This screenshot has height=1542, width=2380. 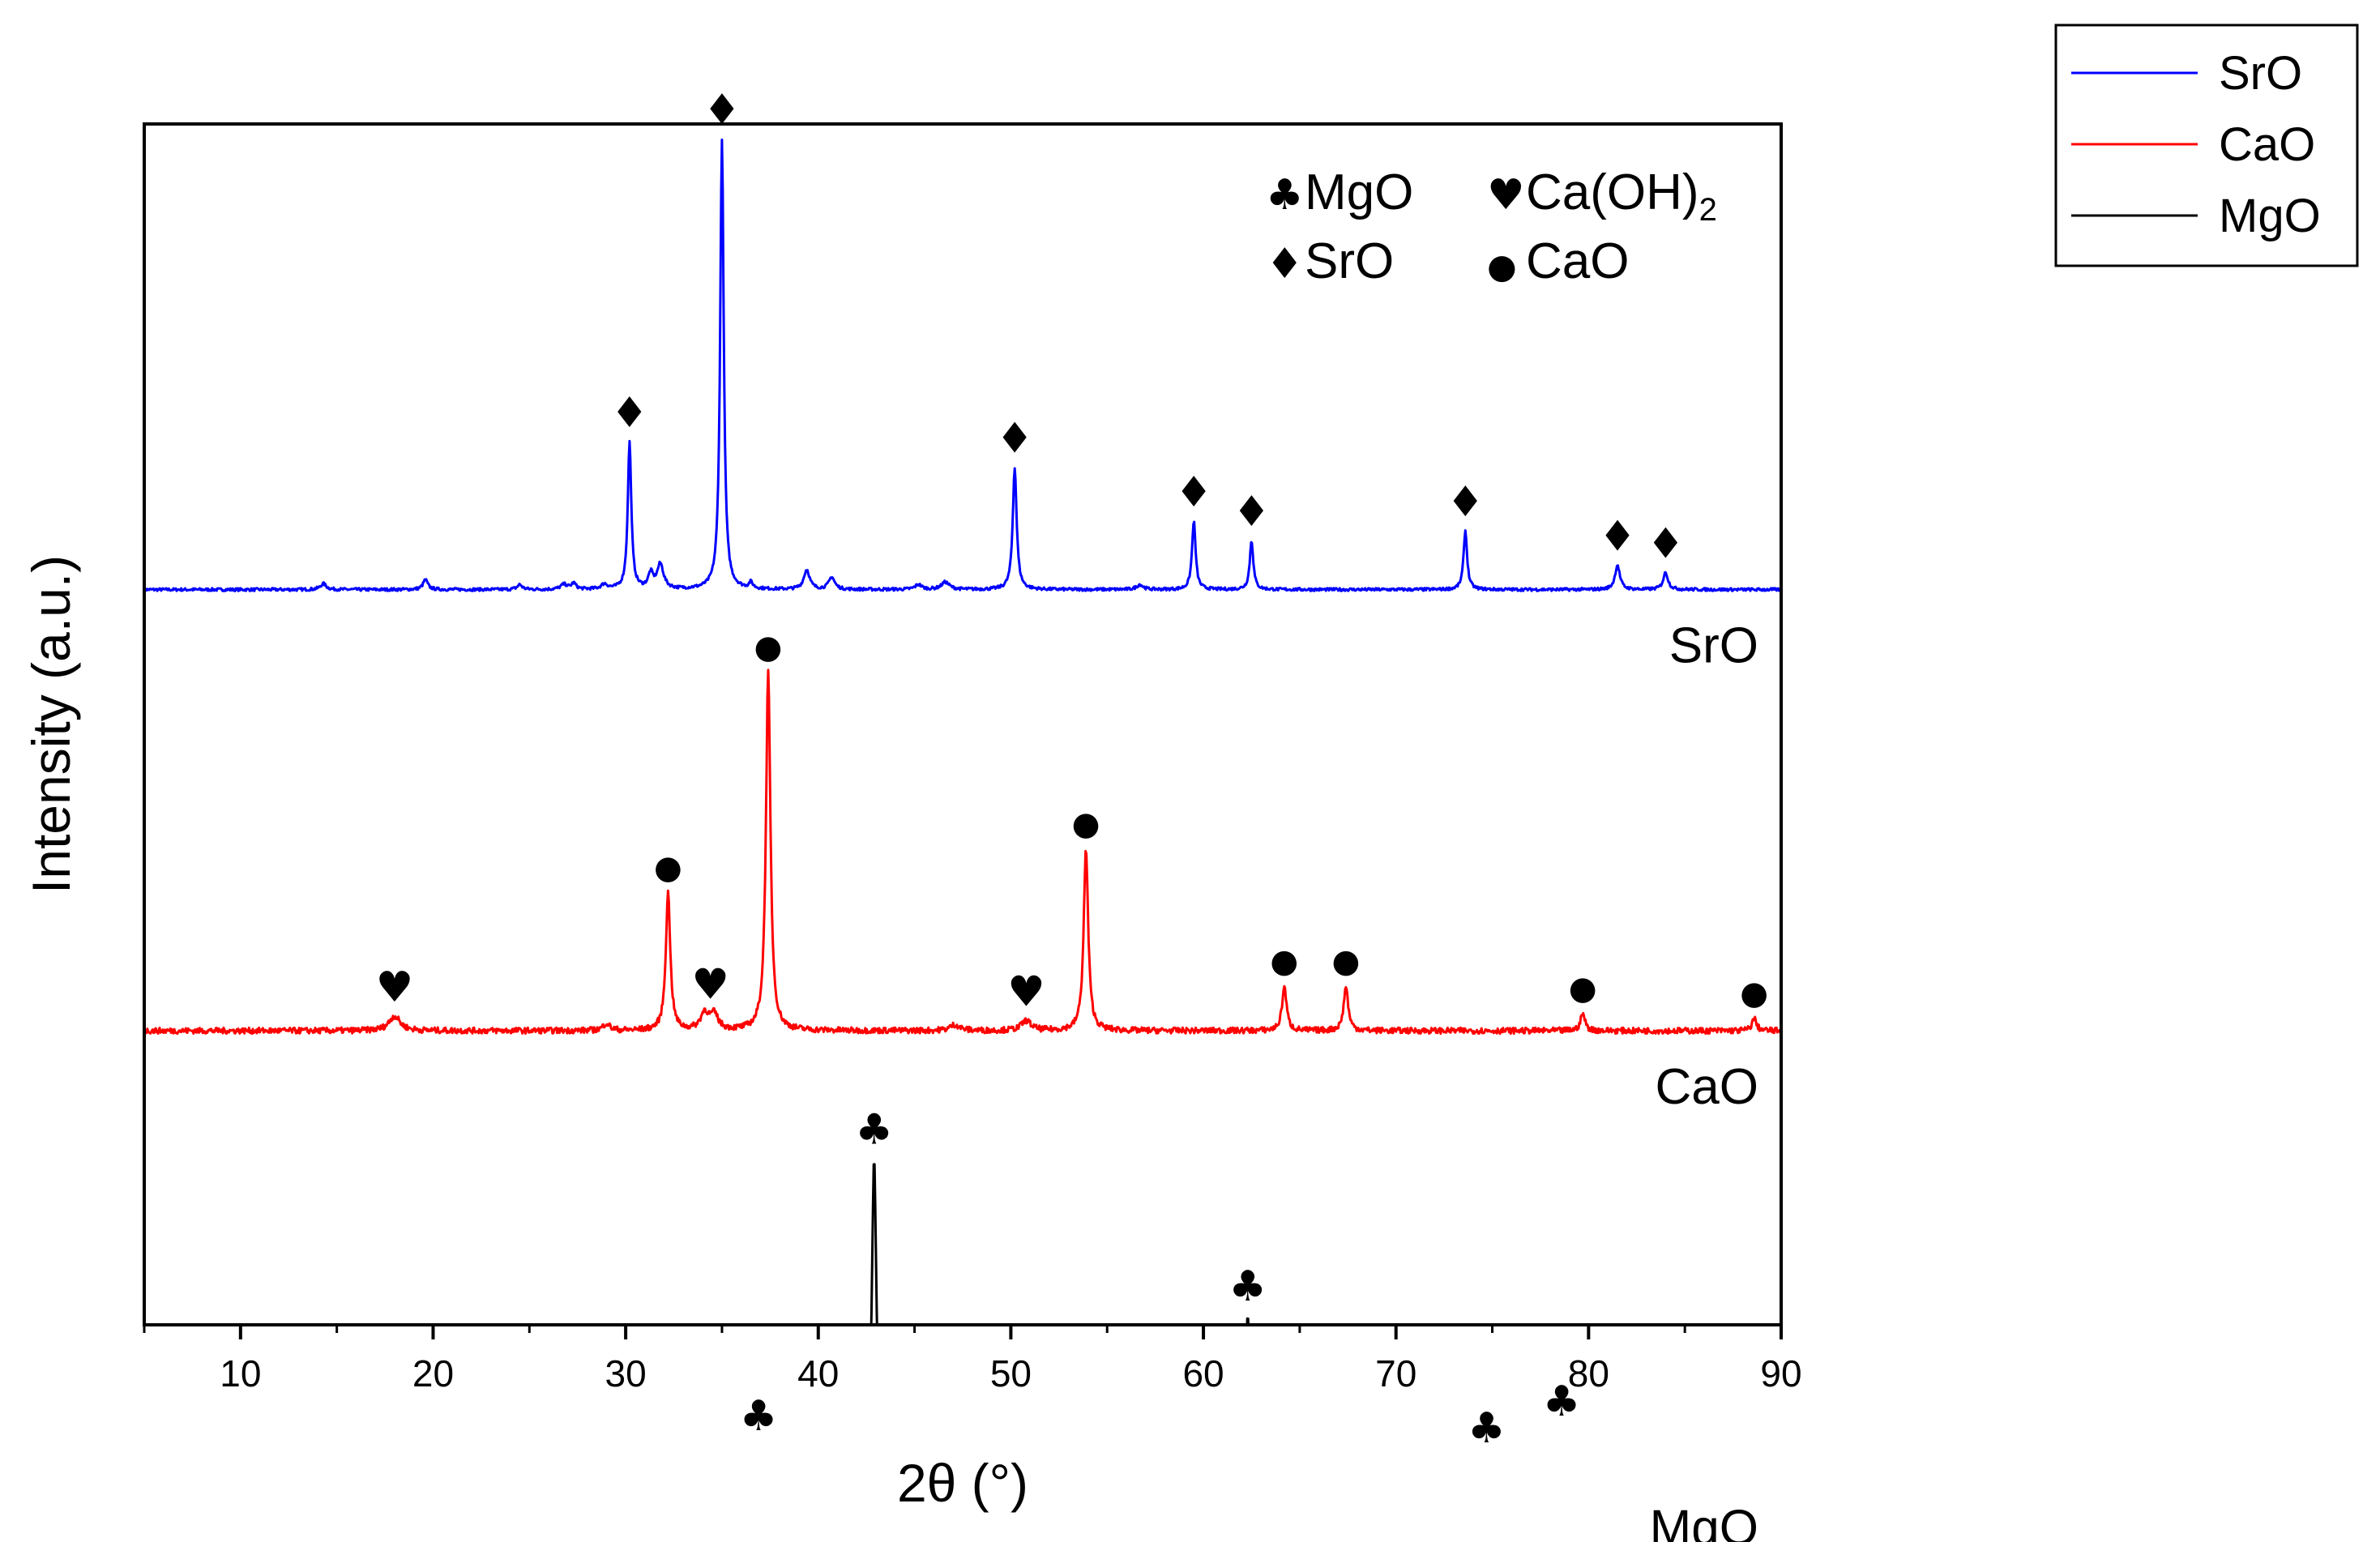 What do you see at coordinates (1285, 195) in the screenshot?
I see `phase-key-symbol: ♣` at bounding box center [1285, 195].